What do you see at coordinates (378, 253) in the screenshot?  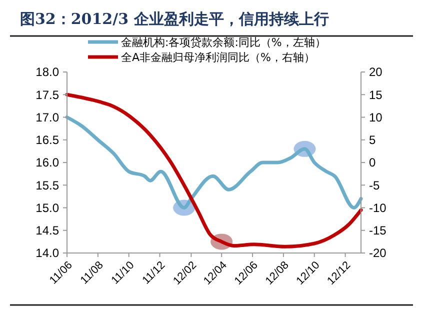 I see `y2-tick-label: -20` at bounding box center [378, 253].